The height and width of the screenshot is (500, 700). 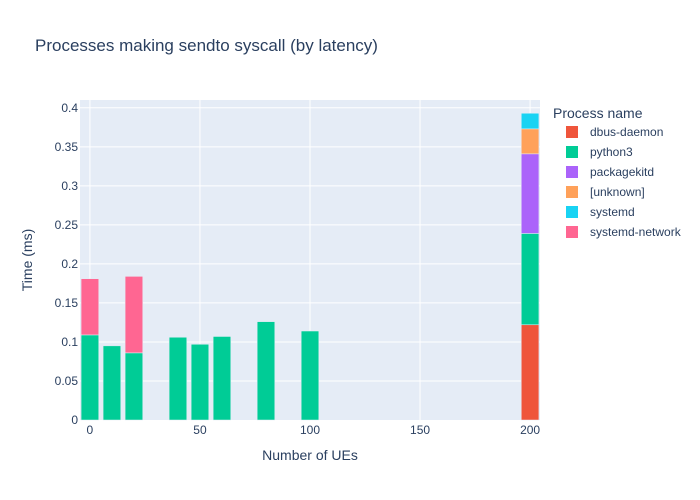 What do you see at coordinates (530, 430) in the screenshot?
I see `x-tick-label: 200` at bounding box center [530, 430].